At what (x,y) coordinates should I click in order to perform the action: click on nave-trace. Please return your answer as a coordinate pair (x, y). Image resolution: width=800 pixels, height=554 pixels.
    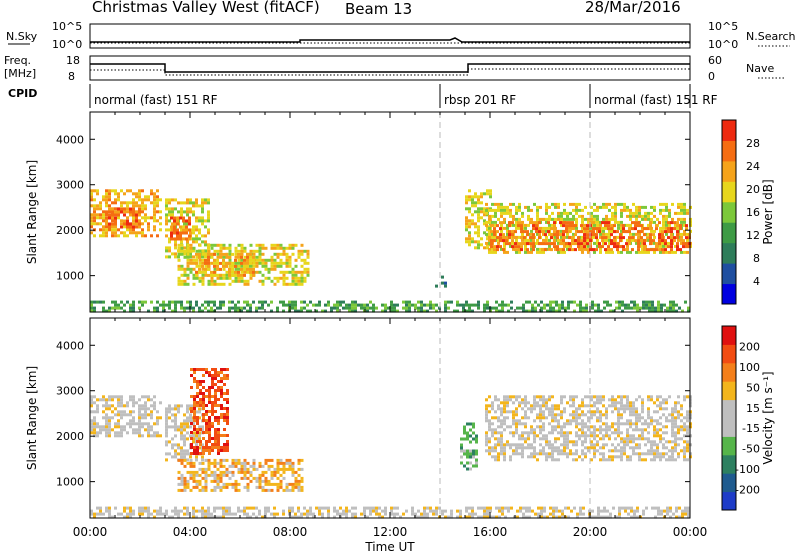
    Looking at the image, I should click on (390, 72).